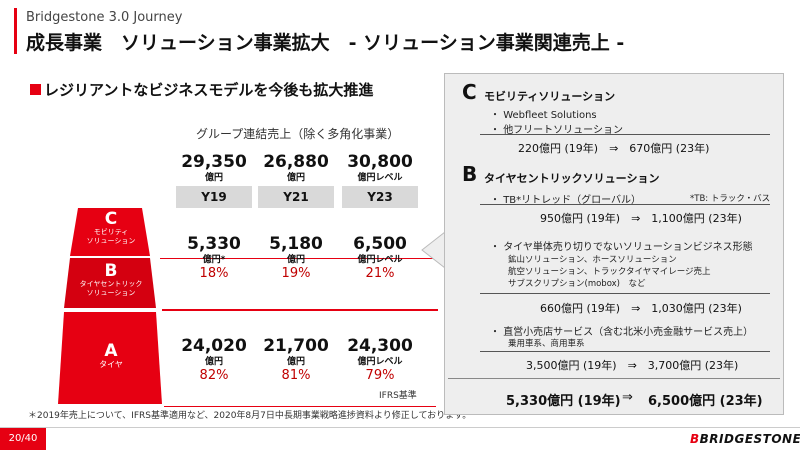 This screenshot has height=450, width=800. I want to click on pyramid-segment-a, so click(110, 358).